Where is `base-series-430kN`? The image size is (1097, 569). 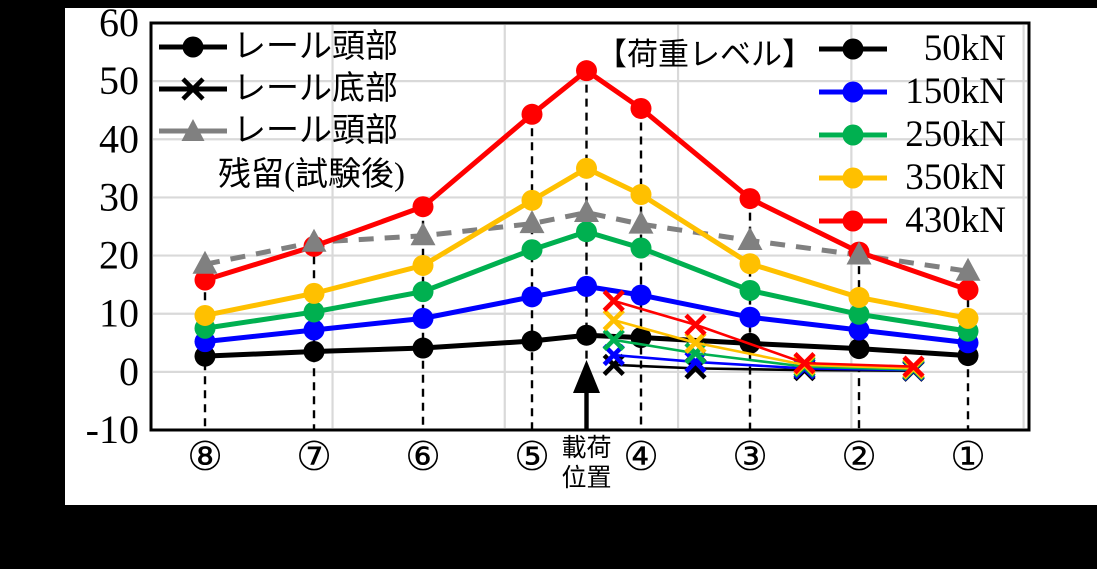
base-series-430kN is located at coordinates (763, 333).